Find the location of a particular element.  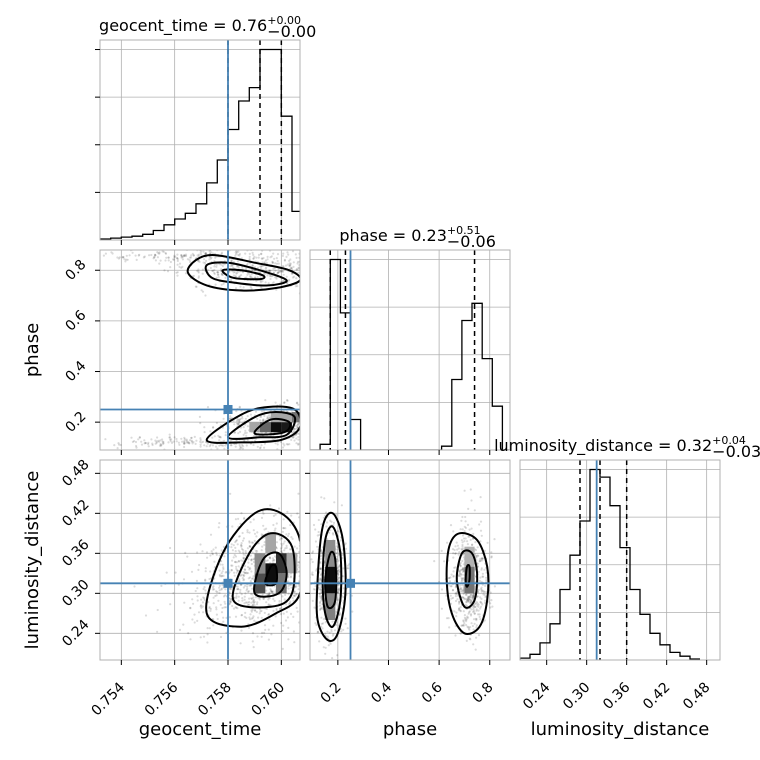

title-text: luminosity_distance = 0.32 is located at coordinates (603, 446).